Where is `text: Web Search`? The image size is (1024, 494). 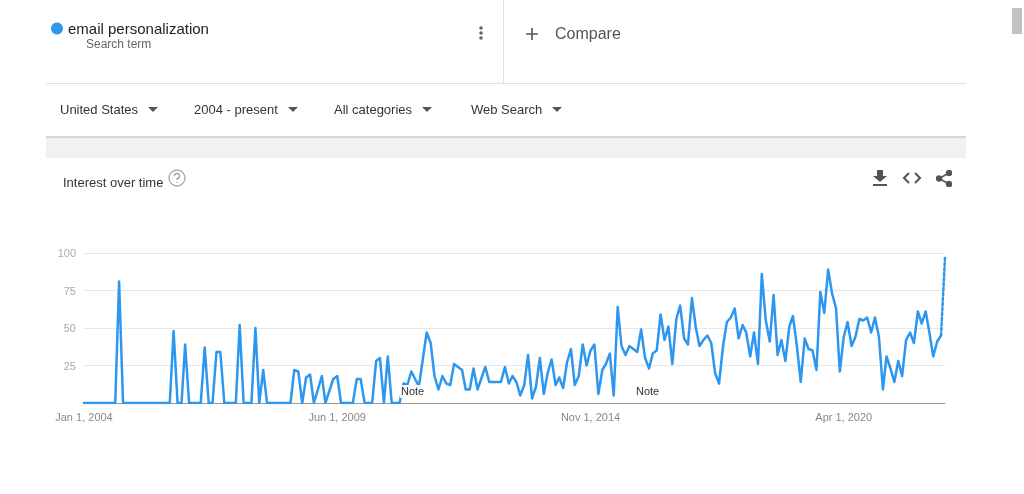 text: Web Search is located at coordinates (507, 109).